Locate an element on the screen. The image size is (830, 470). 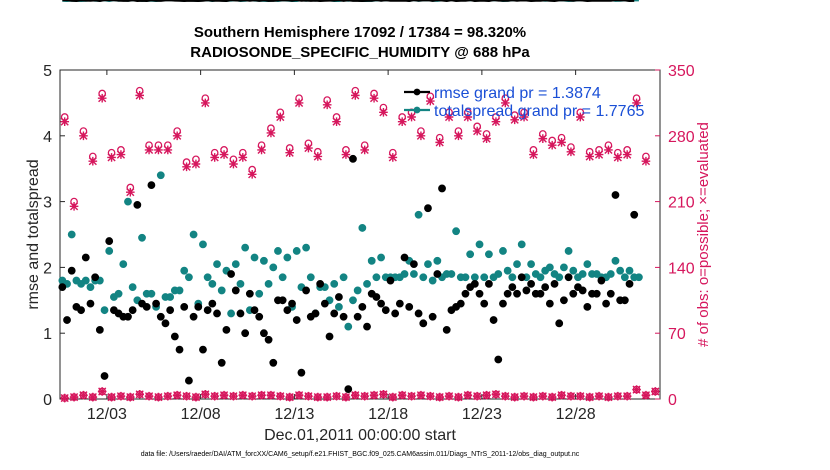
legend-spread-text: totalspread grand pr = 1.7765 is located at coordinates (539, 111).